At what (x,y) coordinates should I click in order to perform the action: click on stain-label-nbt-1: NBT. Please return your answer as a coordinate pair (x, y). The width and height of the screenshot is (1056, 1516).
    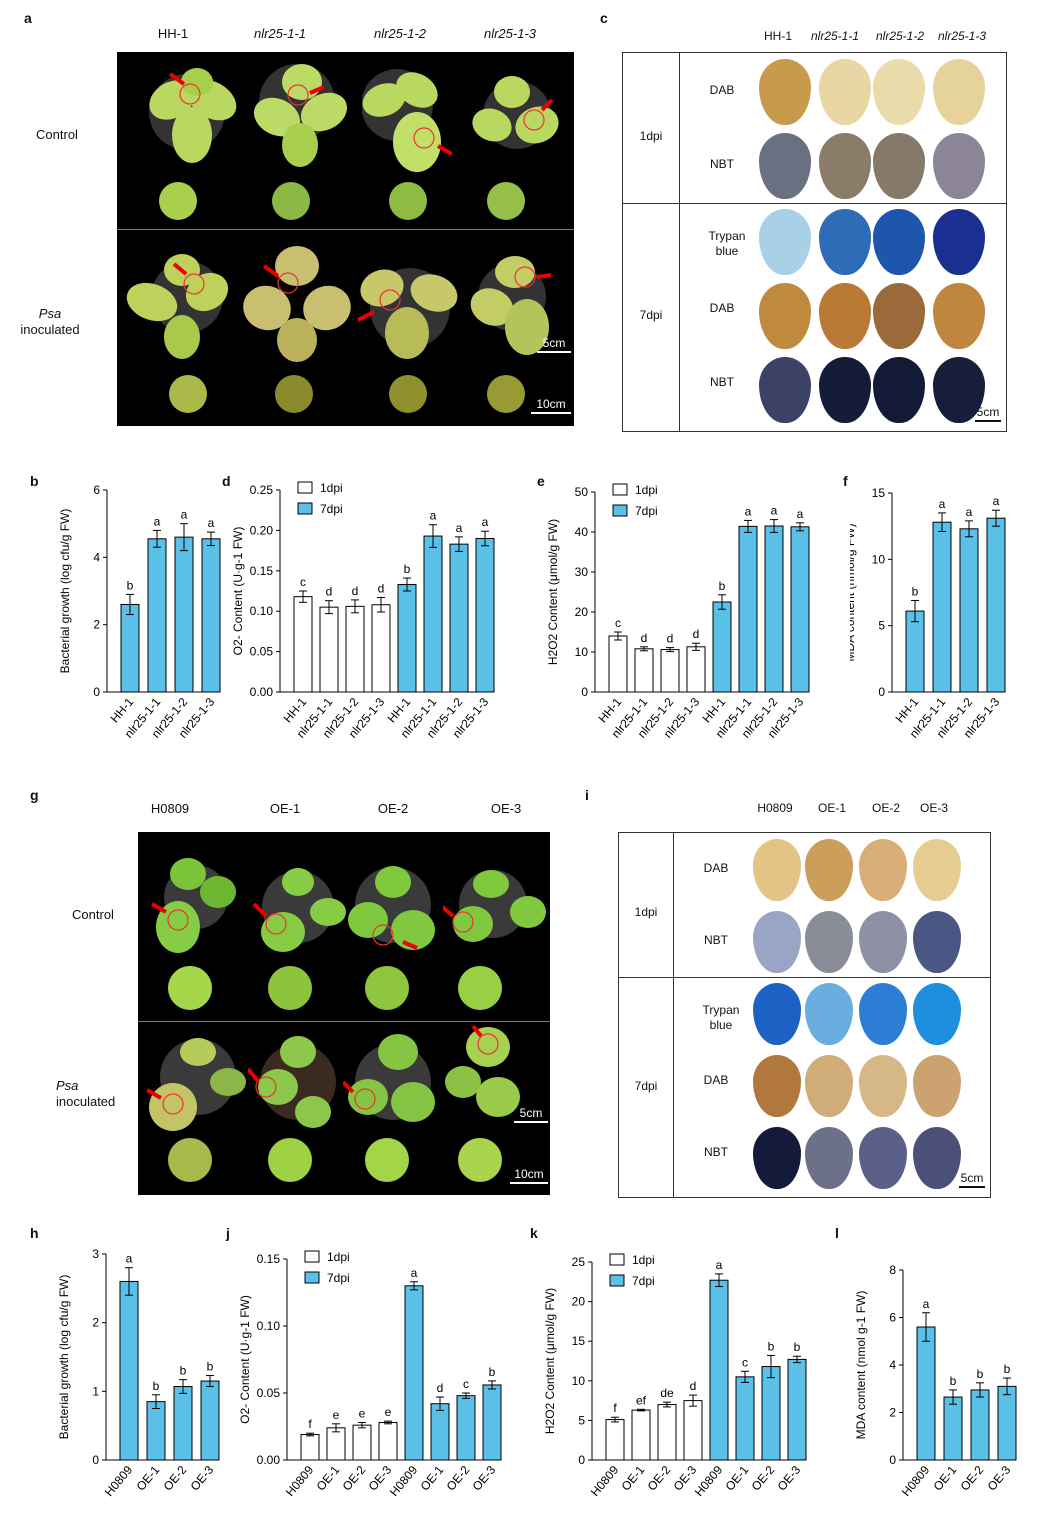
    Looking at the image, I should click on (722, 164).